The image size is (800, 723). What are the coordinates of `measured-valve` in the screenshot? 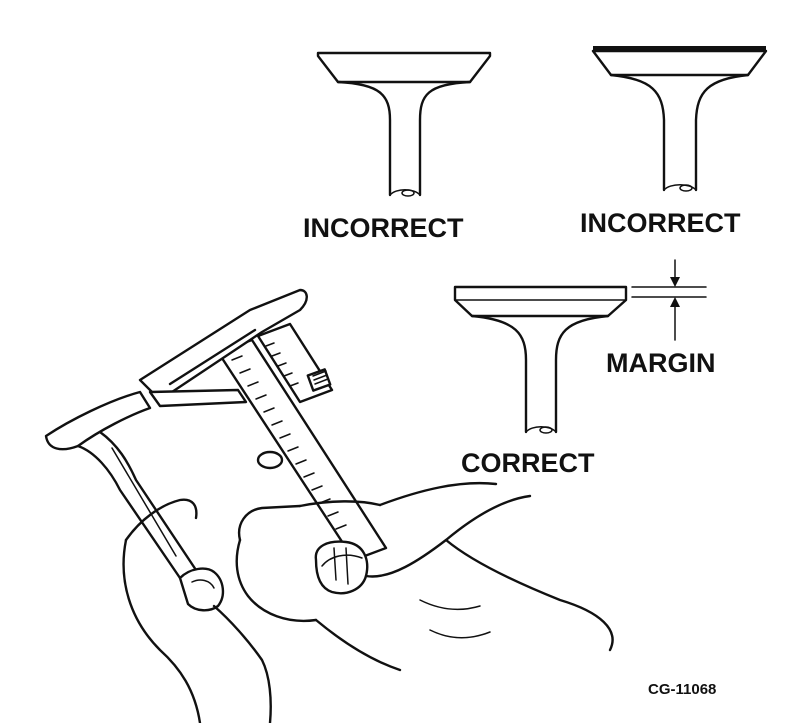 It's located at (121, 485).